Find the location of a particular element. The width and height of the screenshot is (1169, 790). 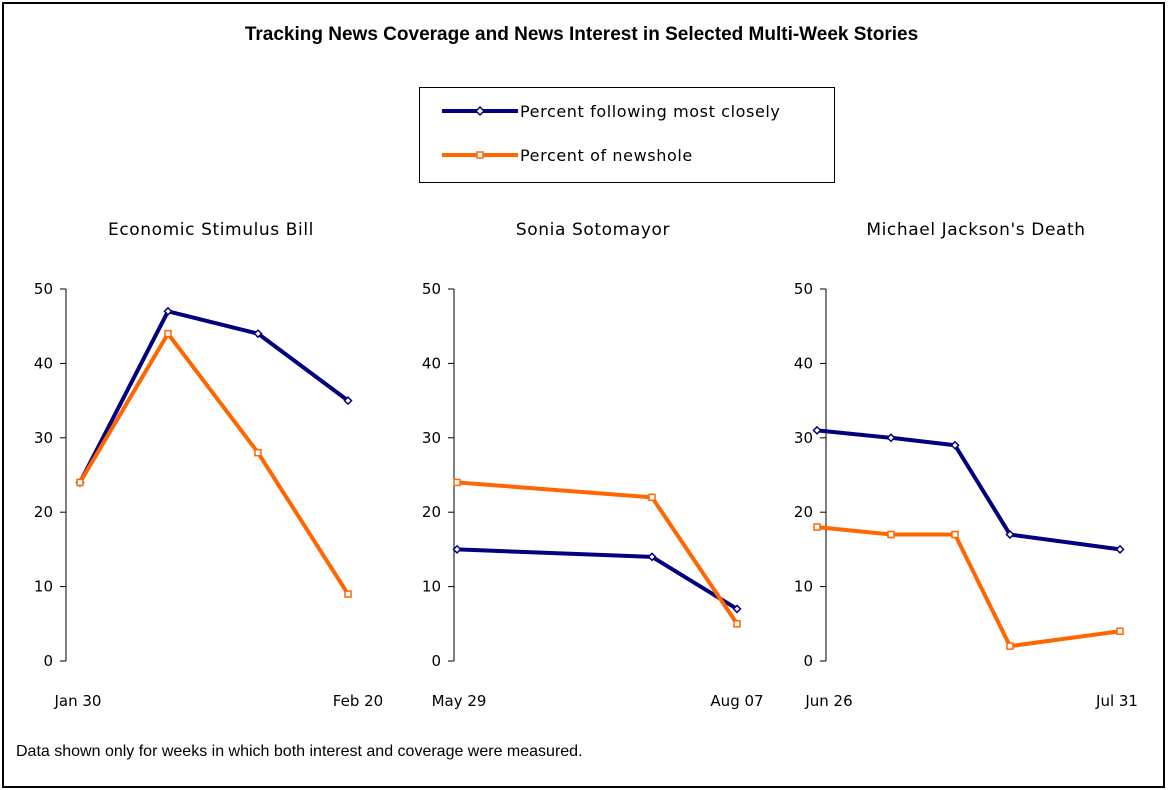

x-tick-label: Jul 31 is located at coordinates (1116, 701).